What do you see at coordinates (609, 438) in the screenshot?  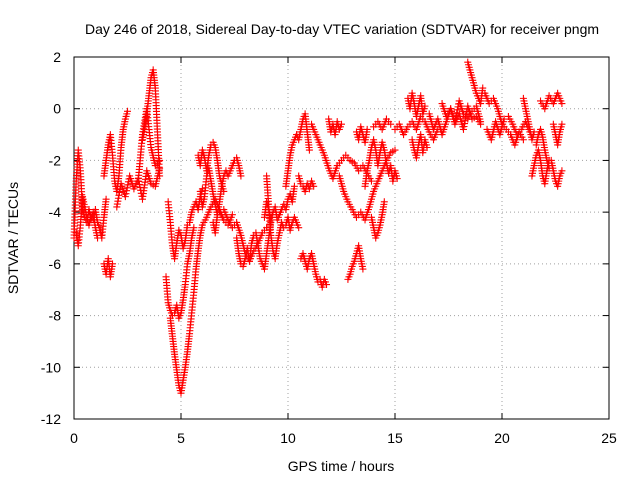 I see `x-tick-label: 25` at bounding box center [609, 438].